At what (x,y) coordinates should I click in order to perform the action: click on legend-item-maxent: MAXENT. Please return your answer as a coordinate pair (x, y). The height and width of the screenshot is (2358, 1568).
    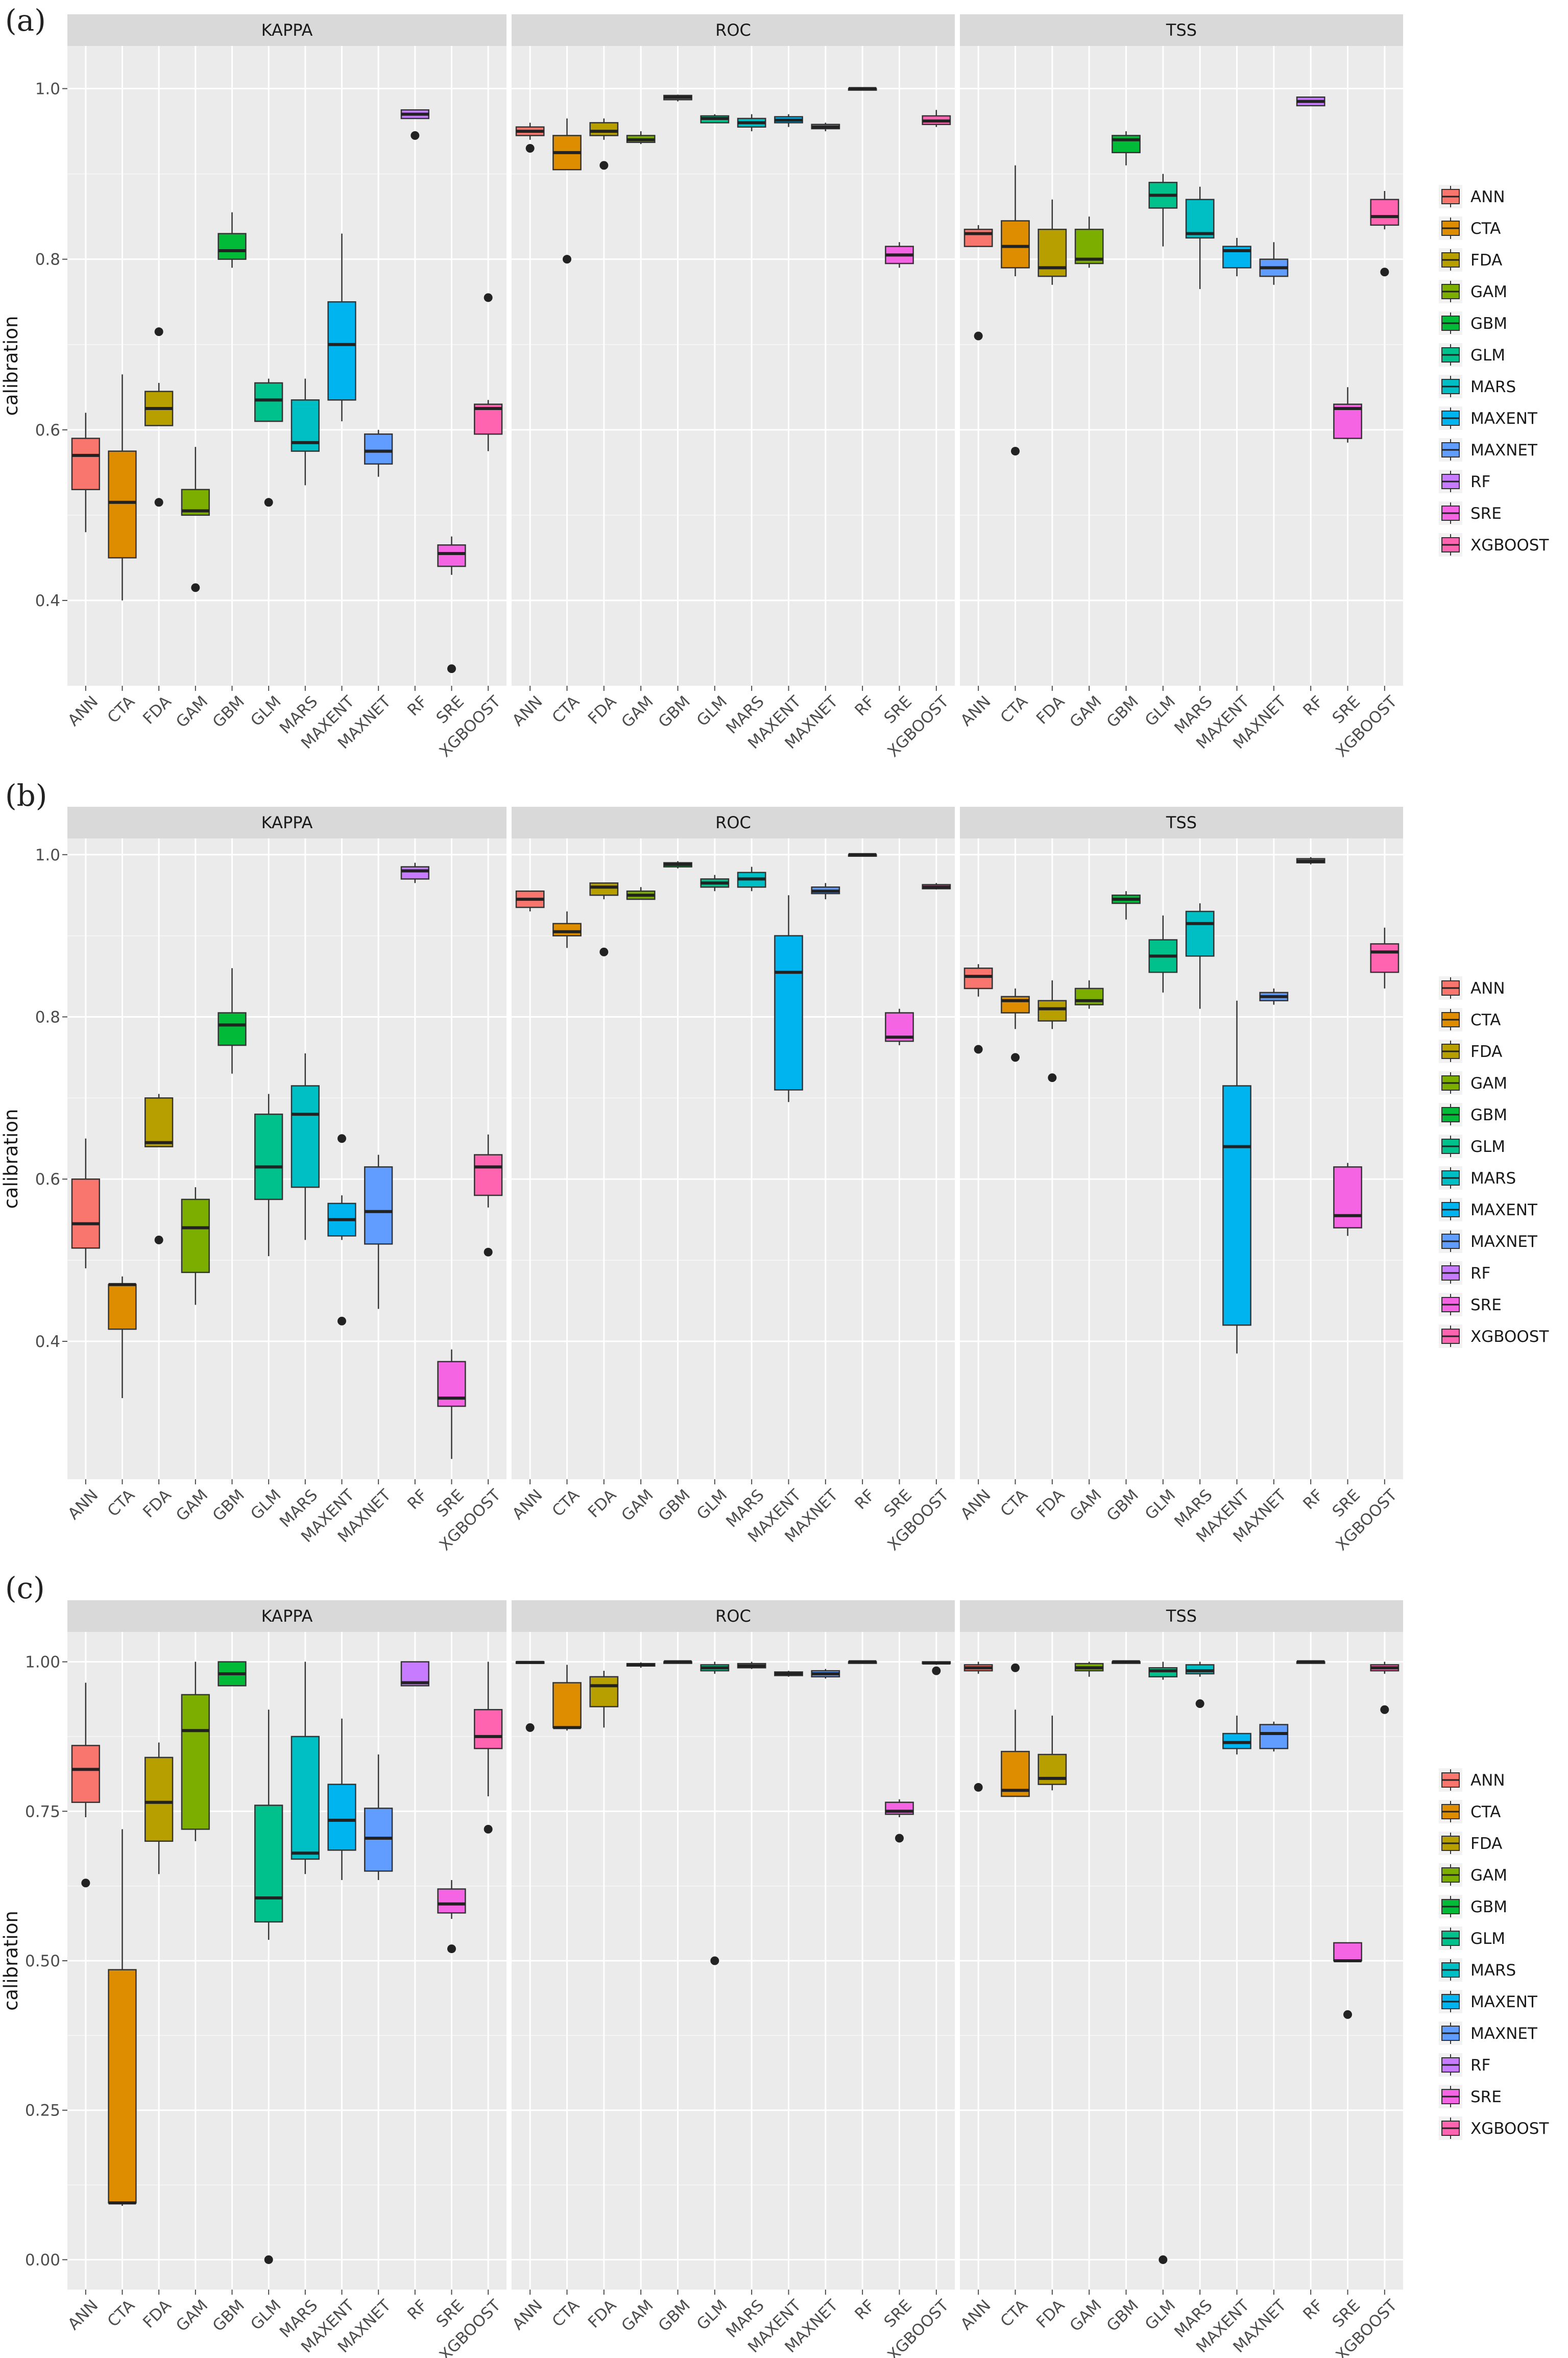
    Looking at the image, I should click on (1488, 418).